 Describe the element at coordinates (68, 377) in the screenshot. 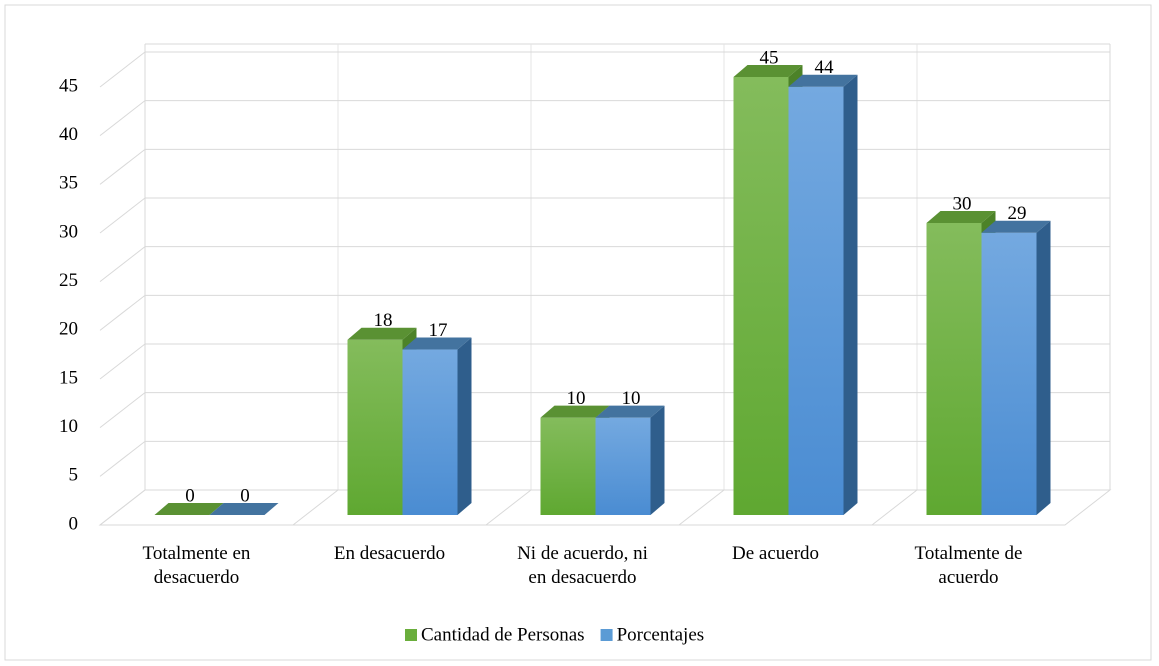

I see `y-tick-label: 15` at that location.